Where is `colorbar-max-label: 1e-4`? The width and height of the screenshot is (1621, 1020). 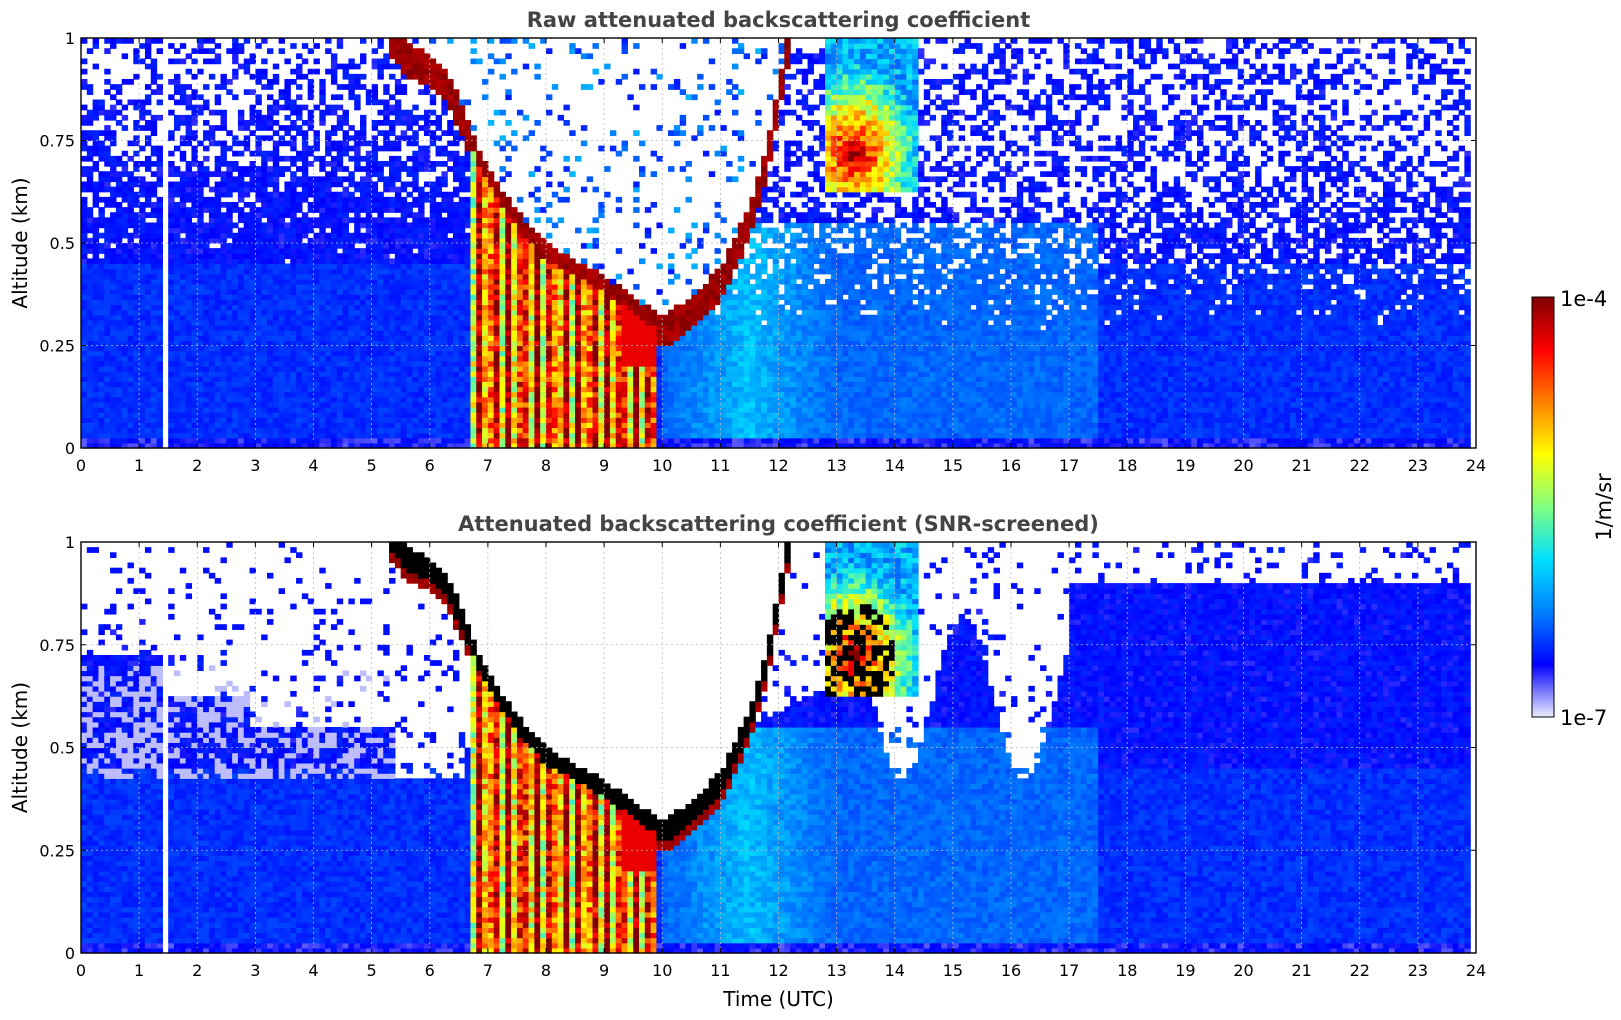
colorbar-max-label: 1e-4 is located at coordinates (1583, 299).